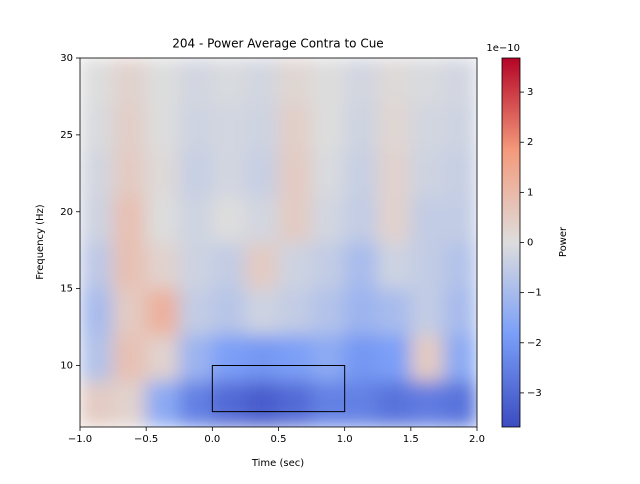  What do you see at coordinates (277, 463) in the screenshot?
I see `x-axis-label: Time (sec)` at bounding box center [277, 463].